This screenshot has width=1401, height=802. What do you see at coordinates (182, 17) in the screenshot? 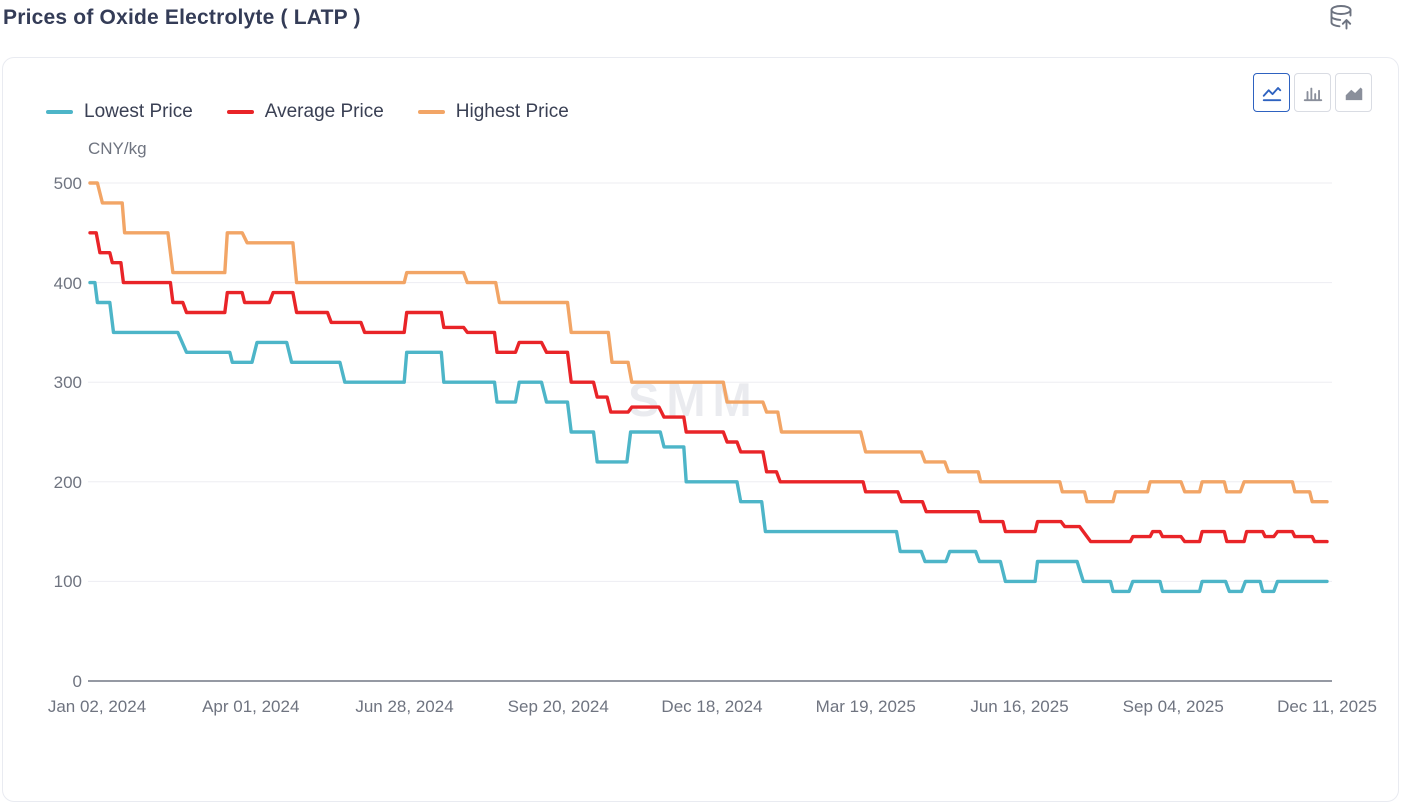
I see `page-title: Prices of Oxide Electrolyte ( LATP )` at bounding box center [182, 17].